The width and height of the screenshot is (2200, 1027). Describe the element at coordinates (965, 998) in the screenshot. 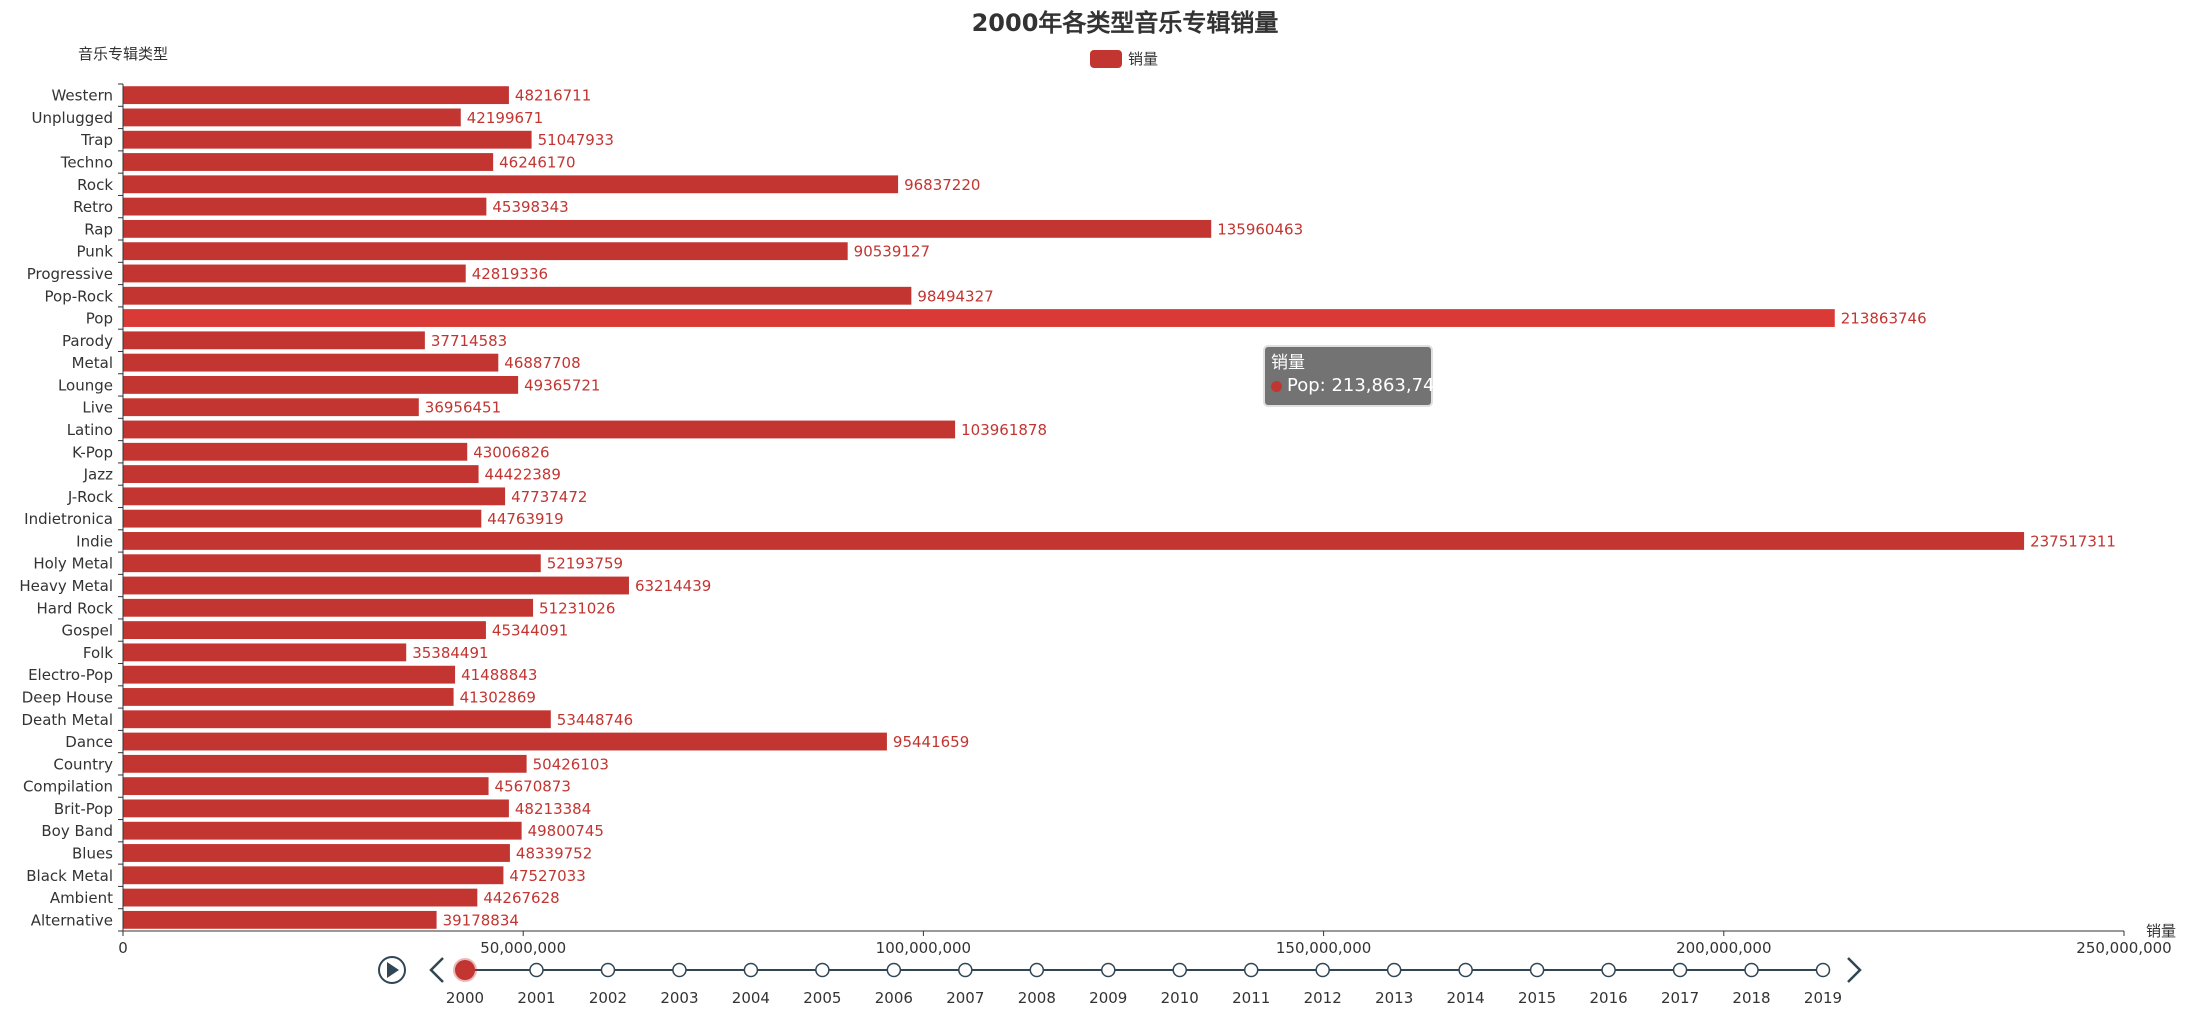

I see `timeline-year-label: 2007` at that location.